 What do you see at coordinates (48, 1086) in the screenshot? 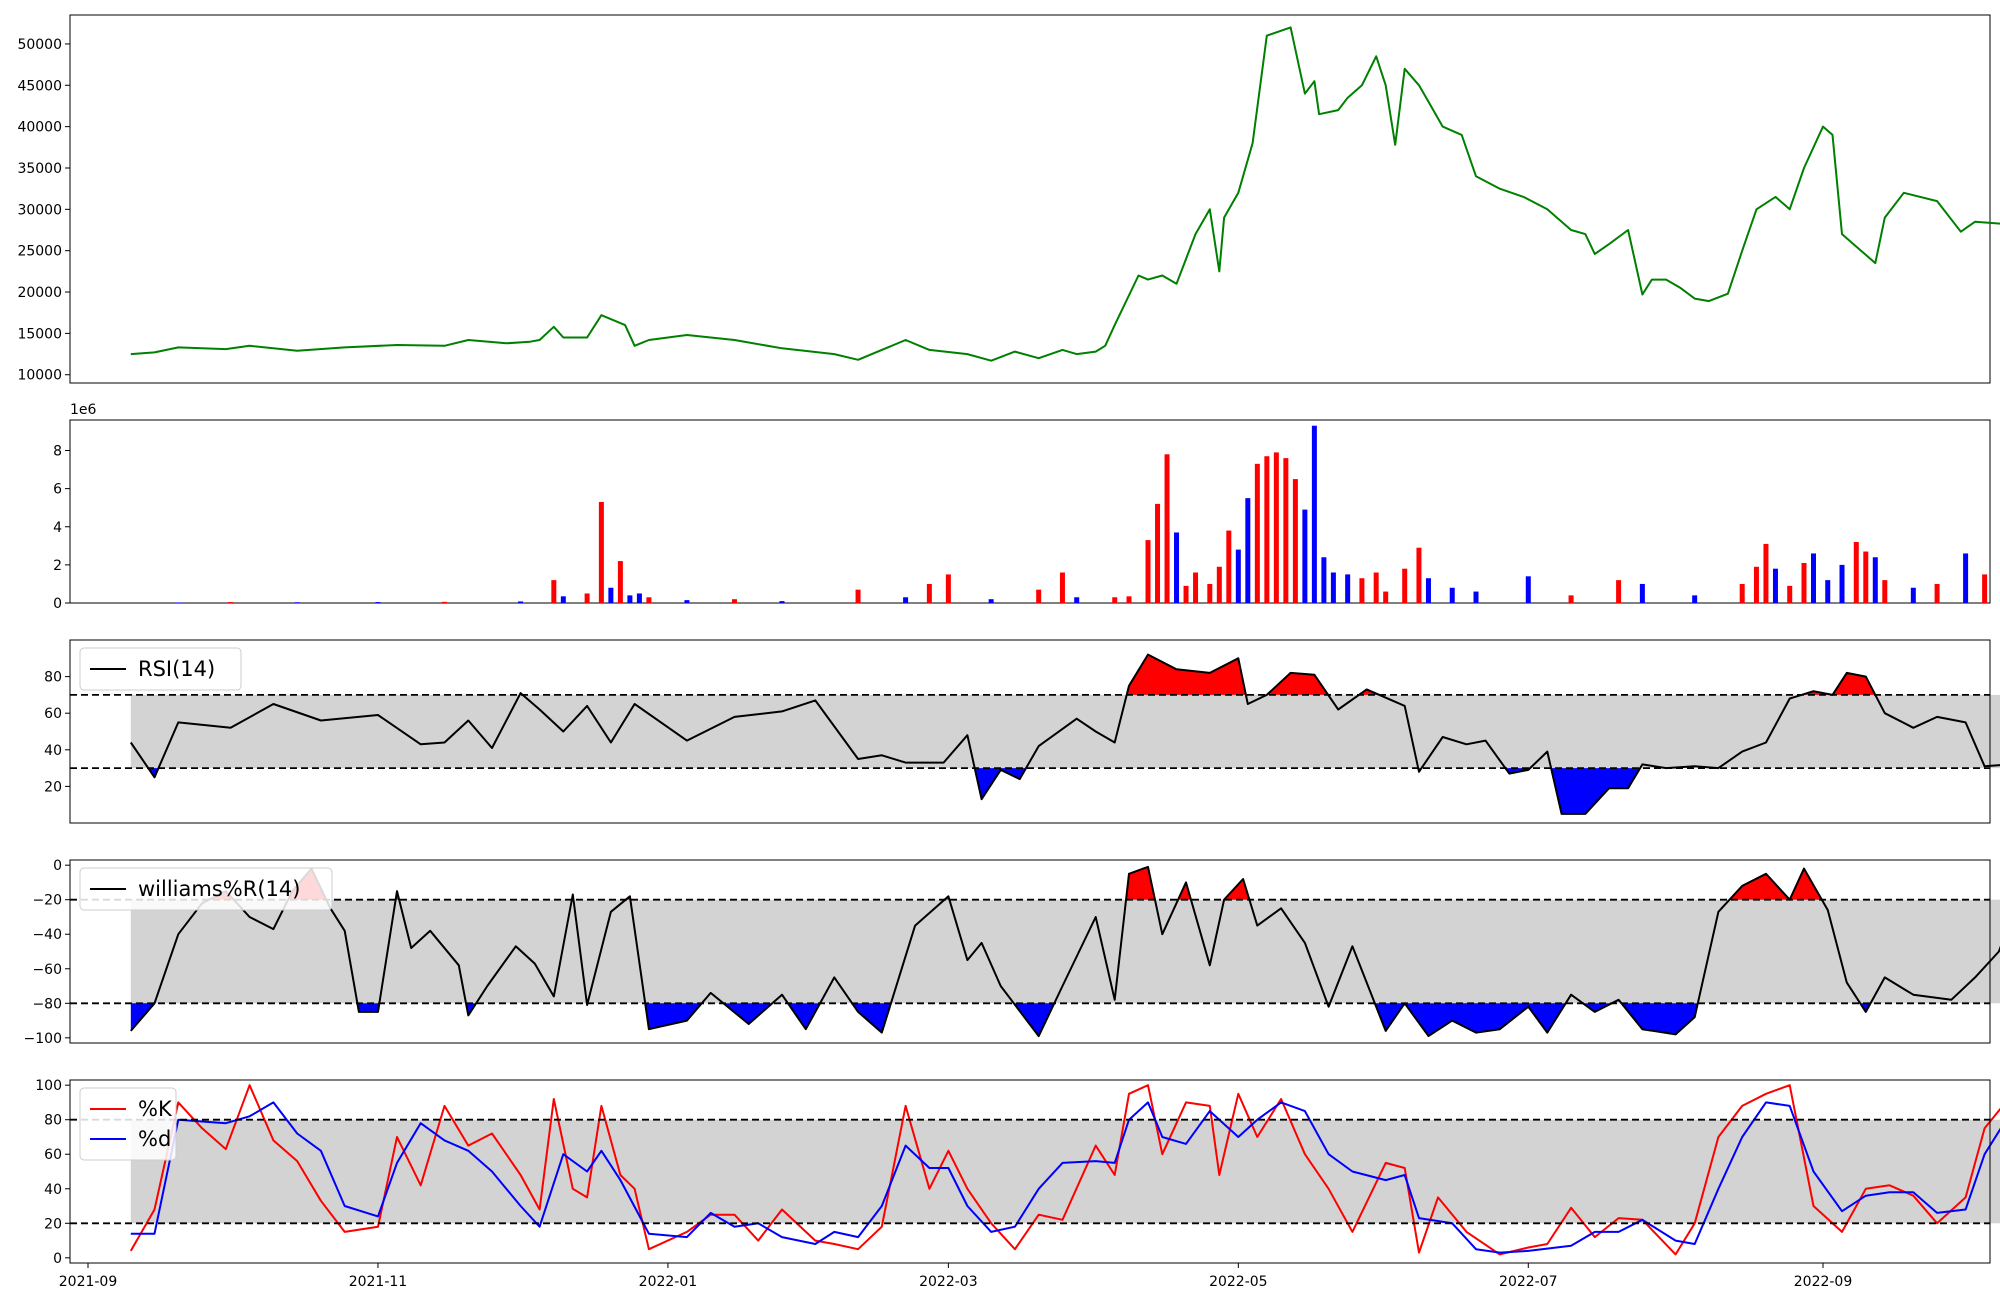
I see `ytick-label: 100` at bounding box center [48, 1086].